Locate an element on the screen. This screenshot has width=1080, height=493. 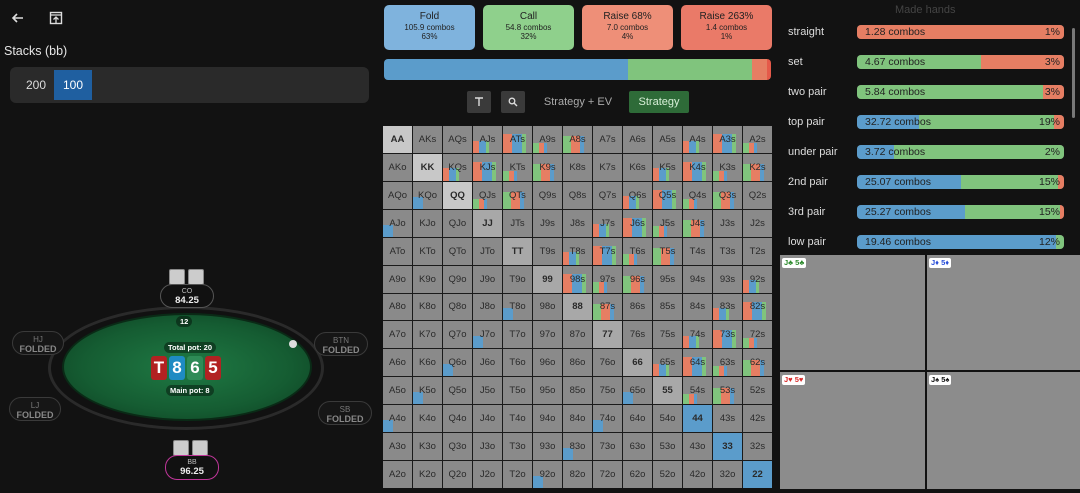
action-raise-68: Raise 68% 7.0 combos 4% is located at coordinates (627, 27).